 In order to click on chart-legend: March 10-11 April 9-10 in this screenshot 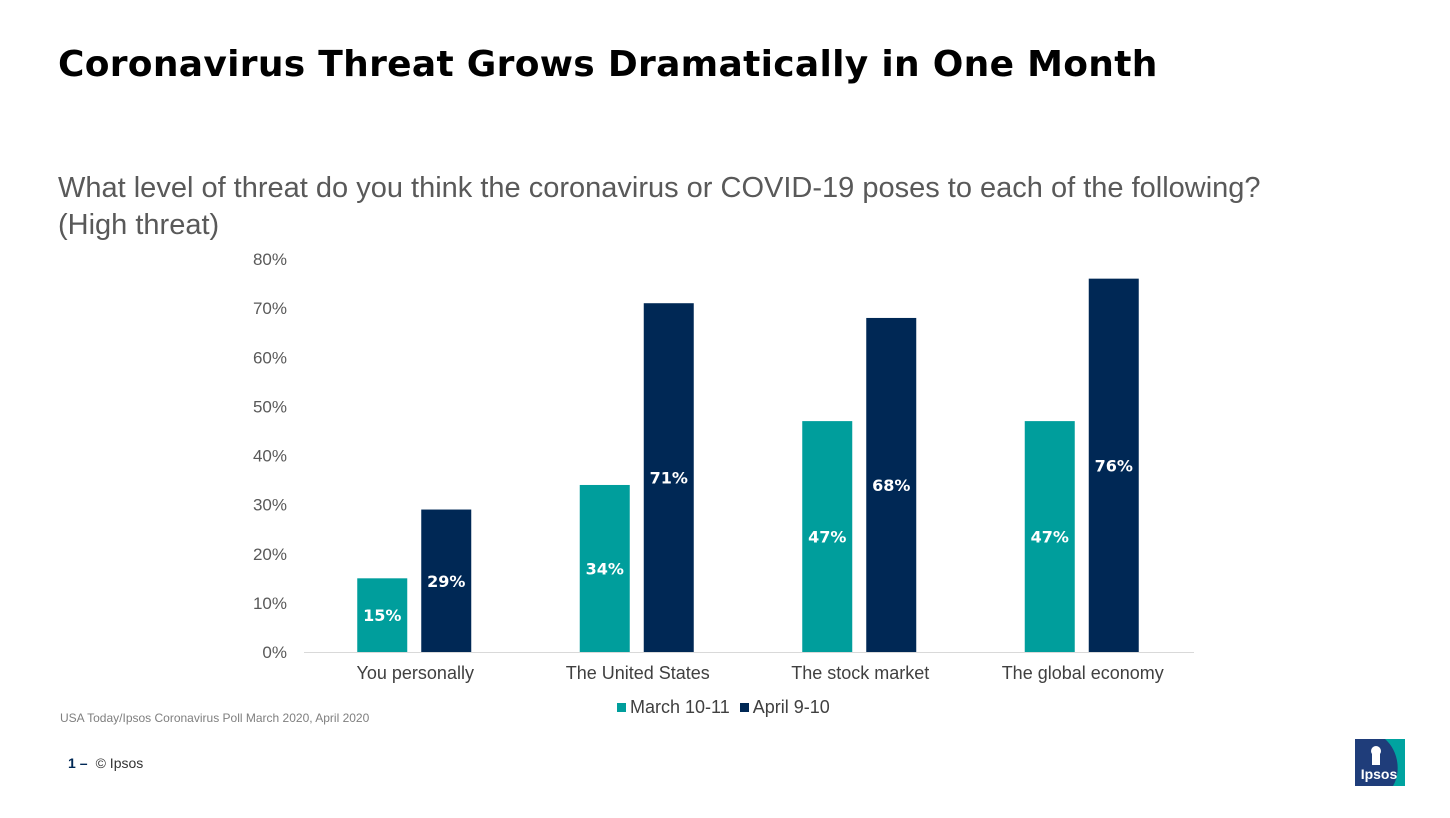, I will do `click(728, 707)`.